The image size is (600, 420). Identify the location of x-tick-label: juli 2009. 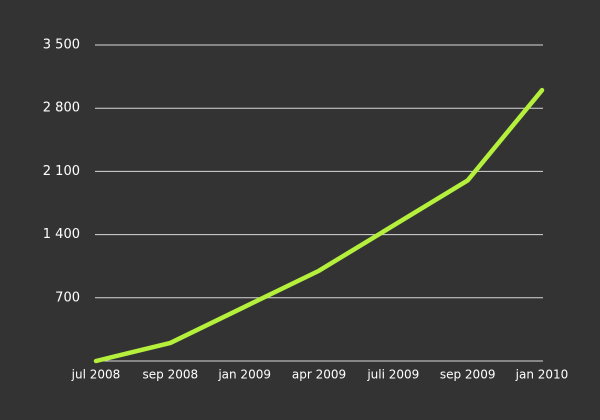
(392, 375).